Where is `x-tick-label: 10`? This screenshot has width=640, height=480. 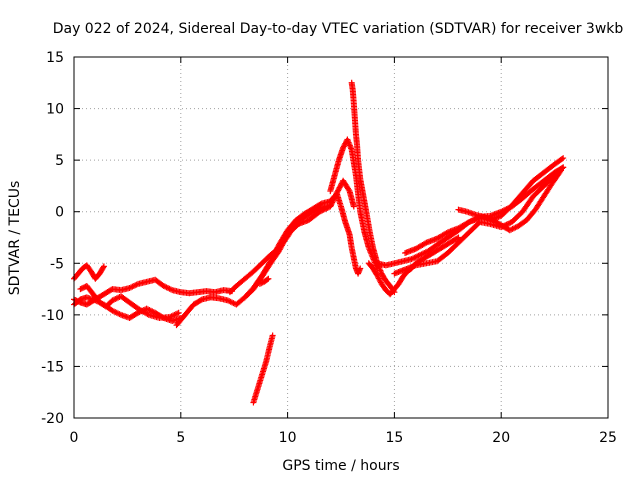
x-tick-label: 10 is located at coordinates (288, 438).